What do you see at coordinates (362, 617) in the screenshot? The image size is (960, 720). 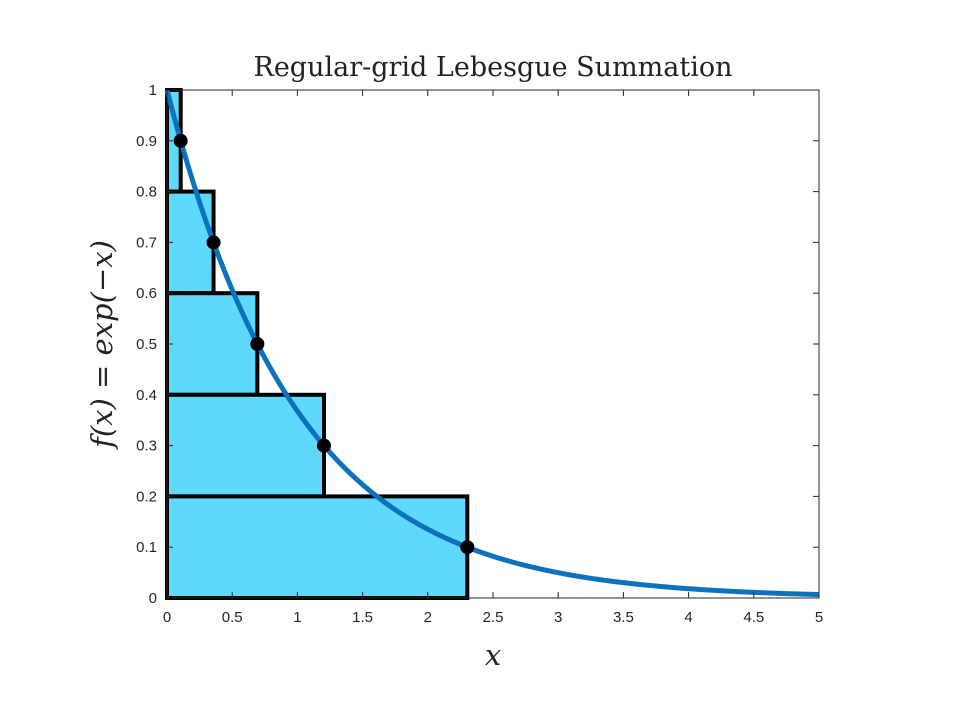 I see `x-tick-label: 1.5` at bounding box center [362, 617].